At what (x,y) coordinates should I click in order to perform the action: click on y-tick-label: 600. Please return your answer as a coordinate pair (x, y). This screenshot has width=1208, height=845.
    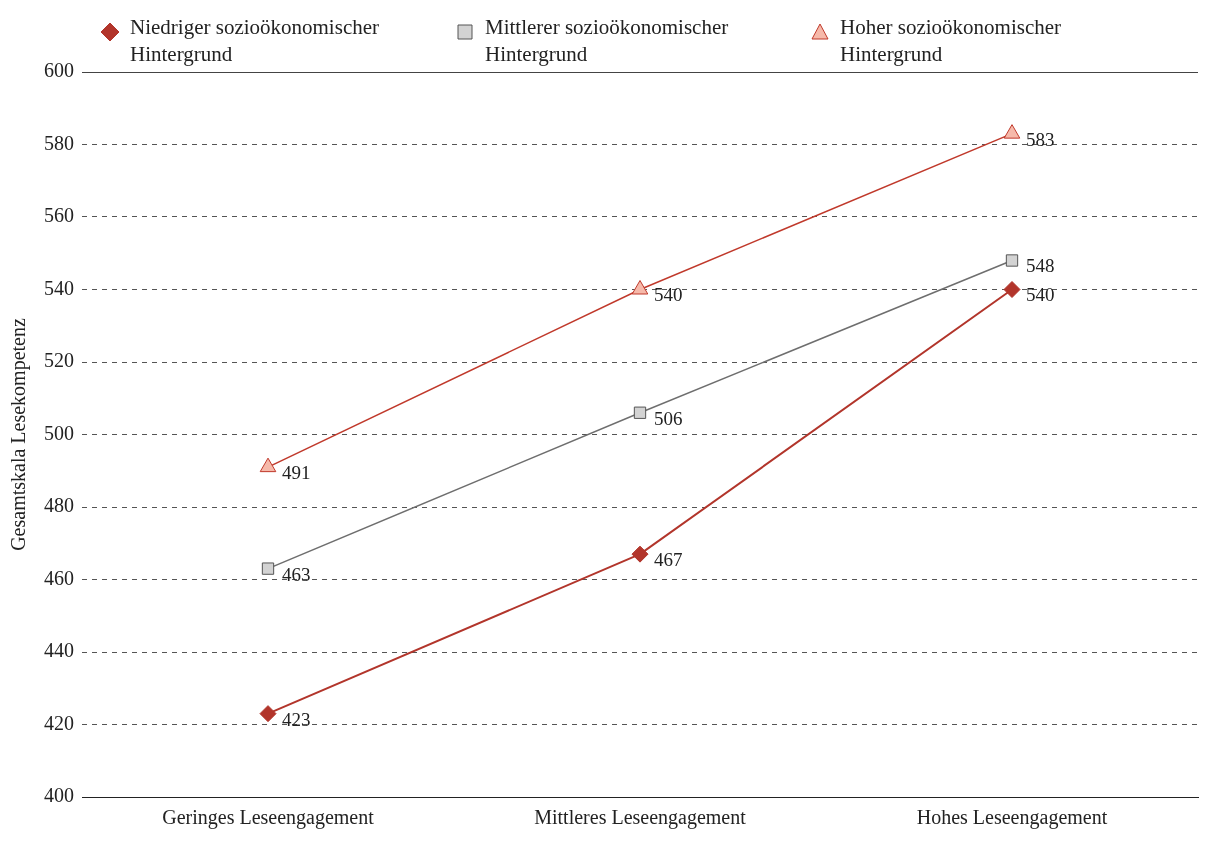
    Looking at the image, I should click on (59, 70).